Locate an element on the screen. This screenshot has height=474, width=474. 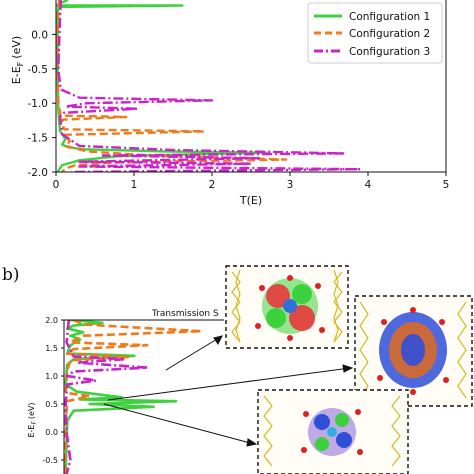
panel-a-y-tick-label: -2.0 is located at coordinates (38, 173).